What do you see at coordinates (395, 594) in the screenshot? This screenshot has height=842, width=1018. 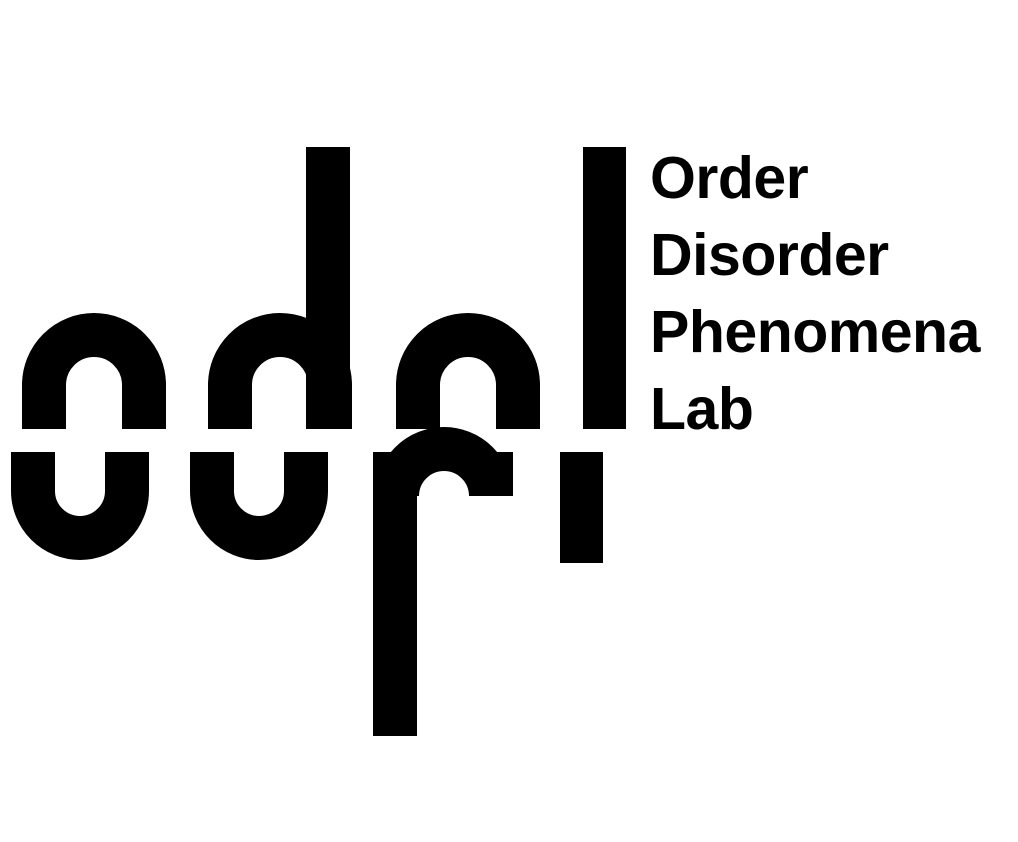 I see `p-stem` at bounding box center [395, 594].